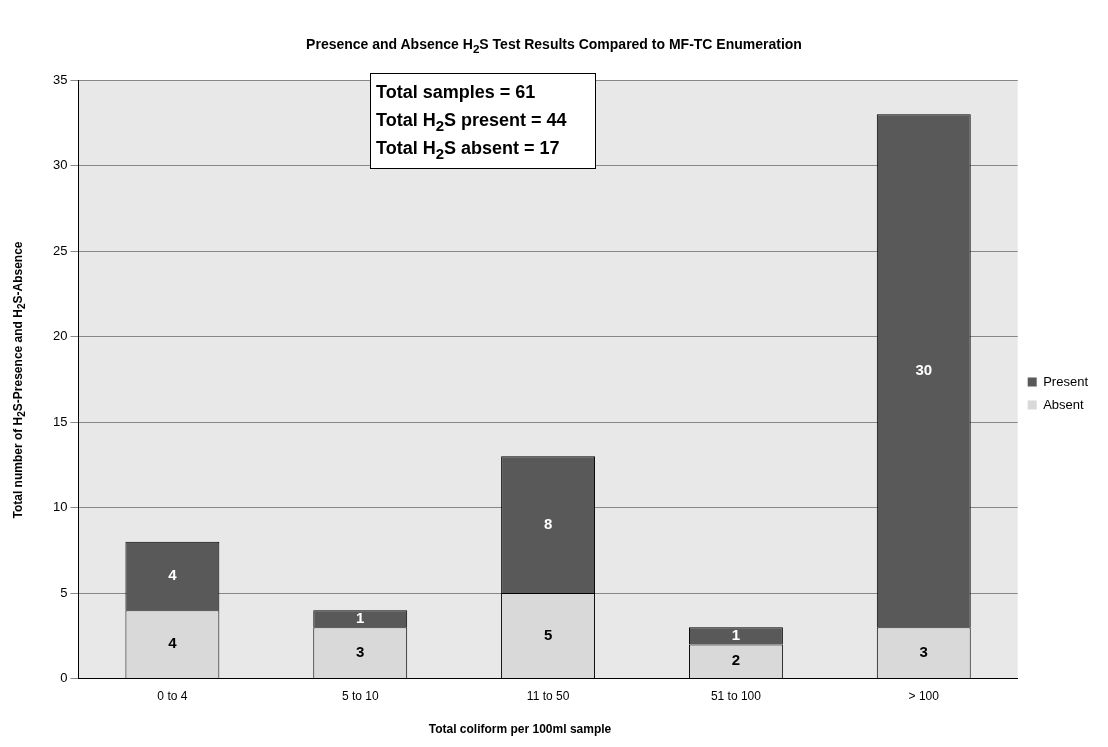 The height and width of the screenshot is (747, 1108). I want to click on annotation: Total H$_{2}$S absent = 17, so click(468, 150).